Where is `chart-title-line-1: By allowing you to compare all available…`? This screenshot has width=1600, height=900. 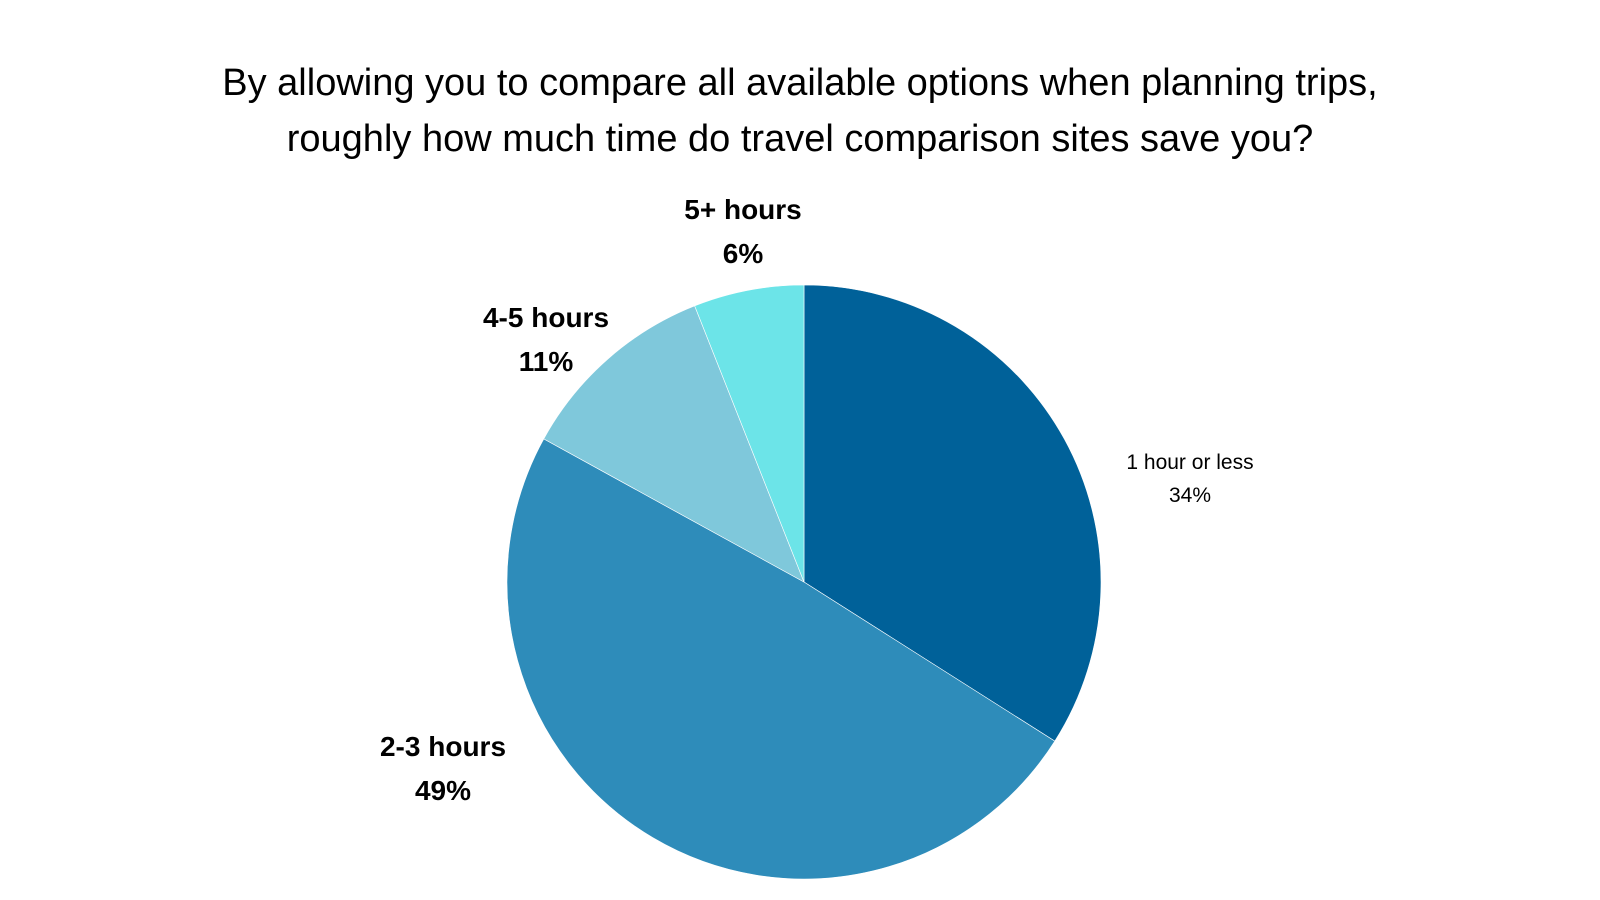 chart-title-line-1: By allowing you to compare all available… is located at coordinates (800, 83).